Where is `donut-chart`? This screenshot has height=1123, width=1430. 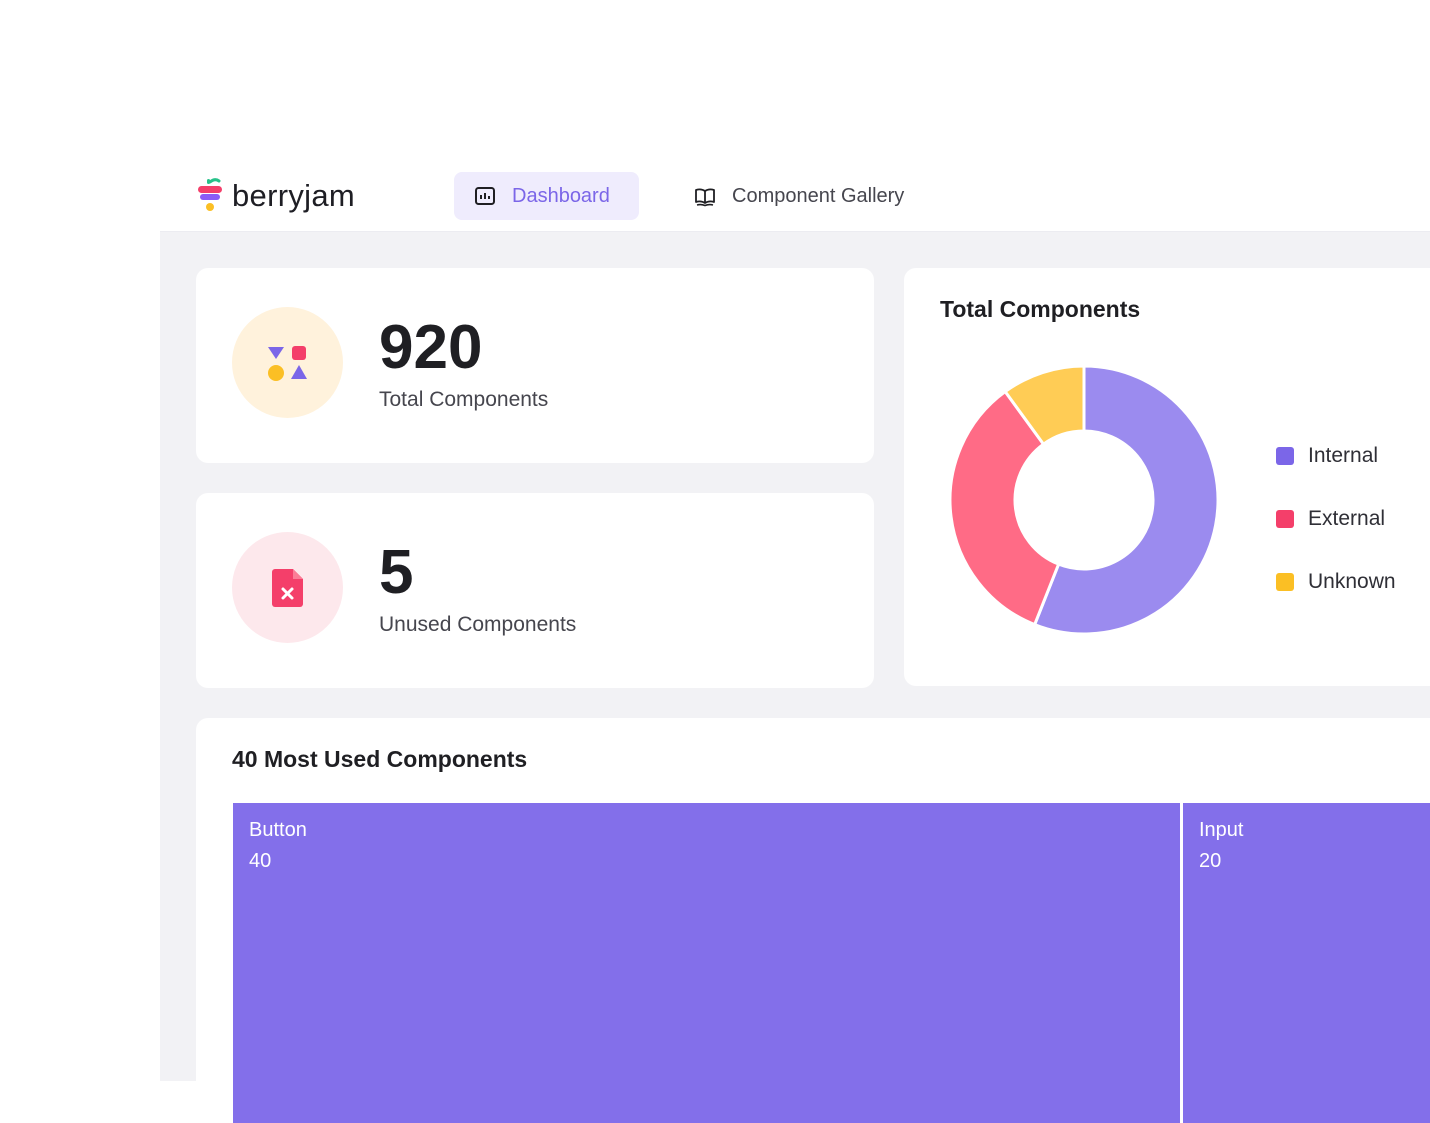
donut-chart is located at coordinates (1084, 501).